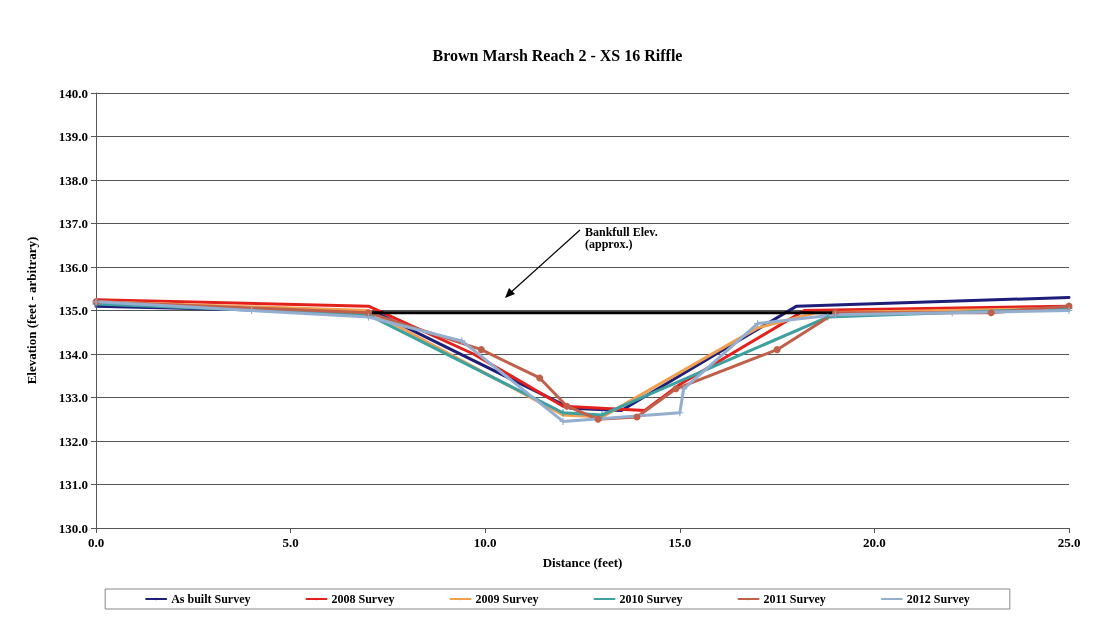  What do you see at coordinates (794, 599) in the screenshot?
I see `legend-label: 2011 Survey` at bounding box center [794, 599].